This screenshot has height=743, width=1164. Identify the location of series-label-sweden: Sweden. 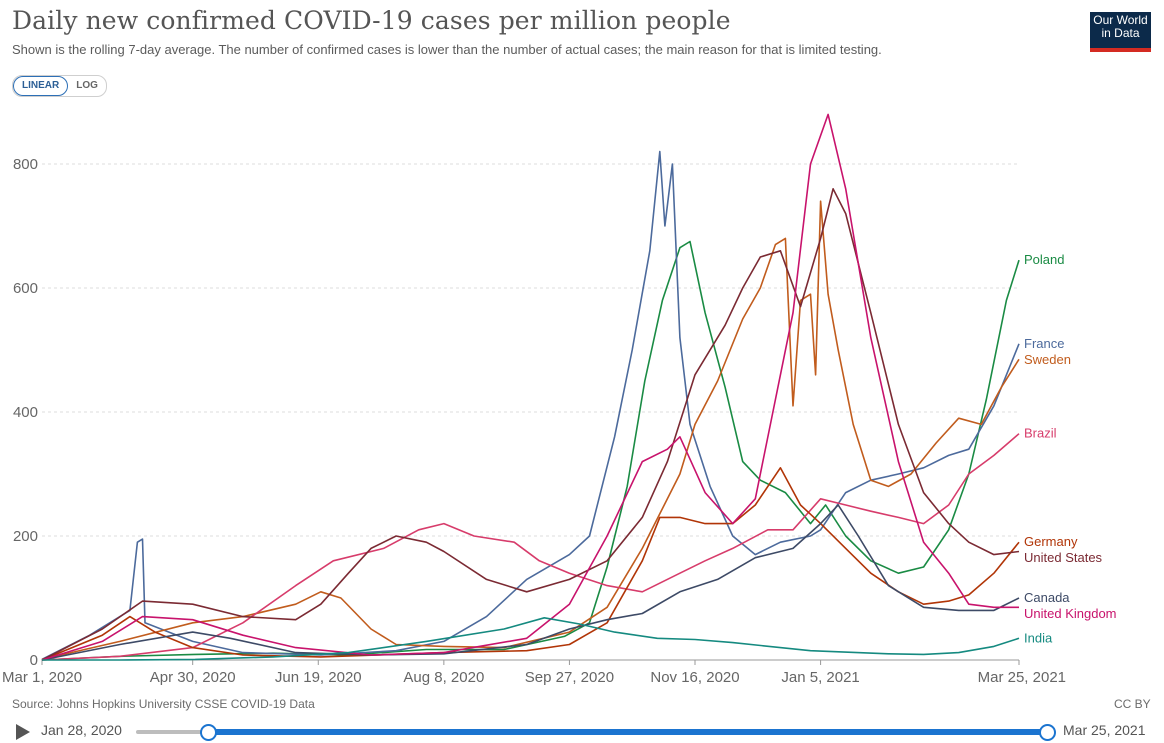
(1047, 359).